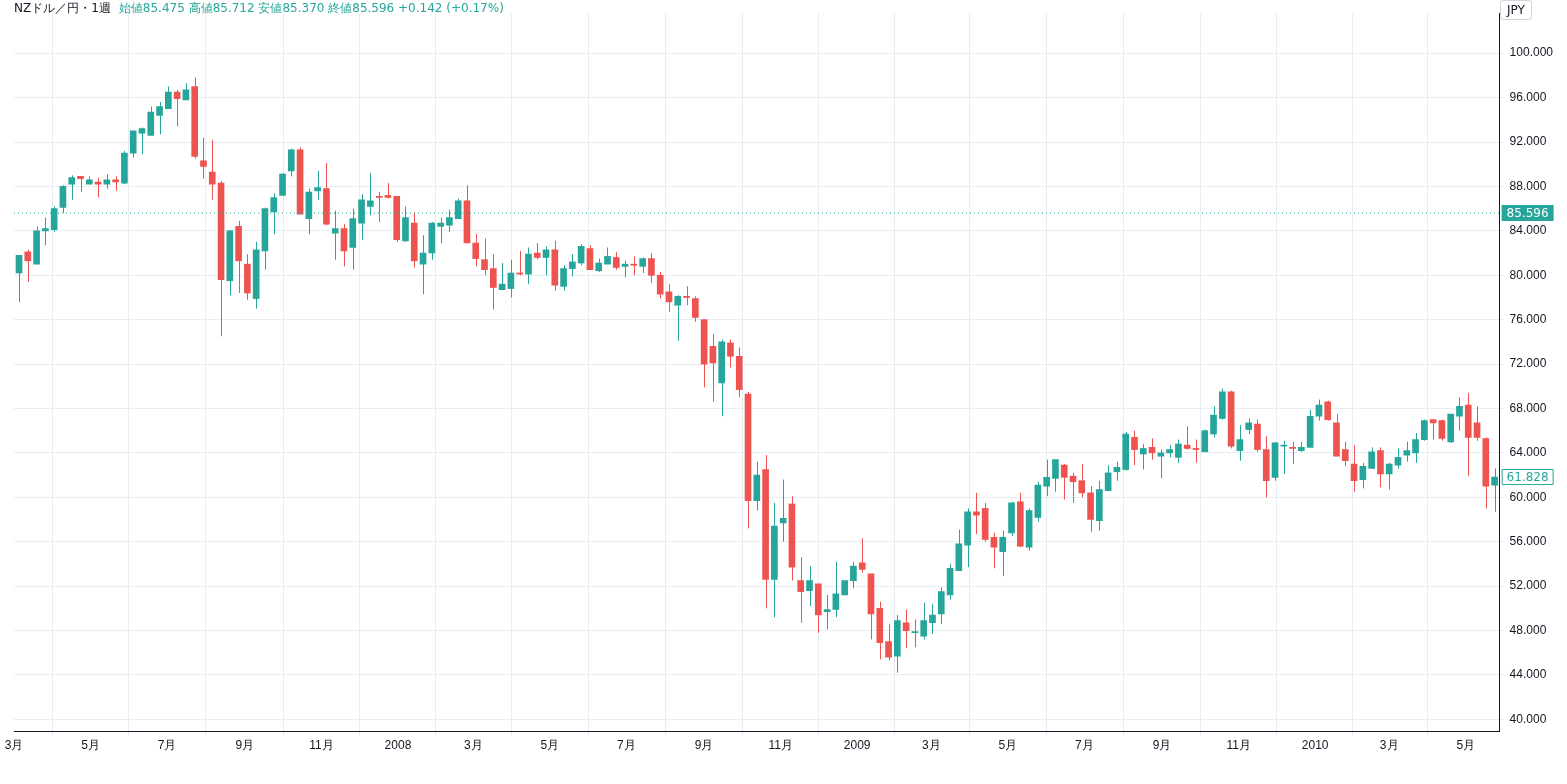 The height and width of the screenshot is (784, 1567). I want to click on y-tick-label: 80.000, so click(1528, 274).